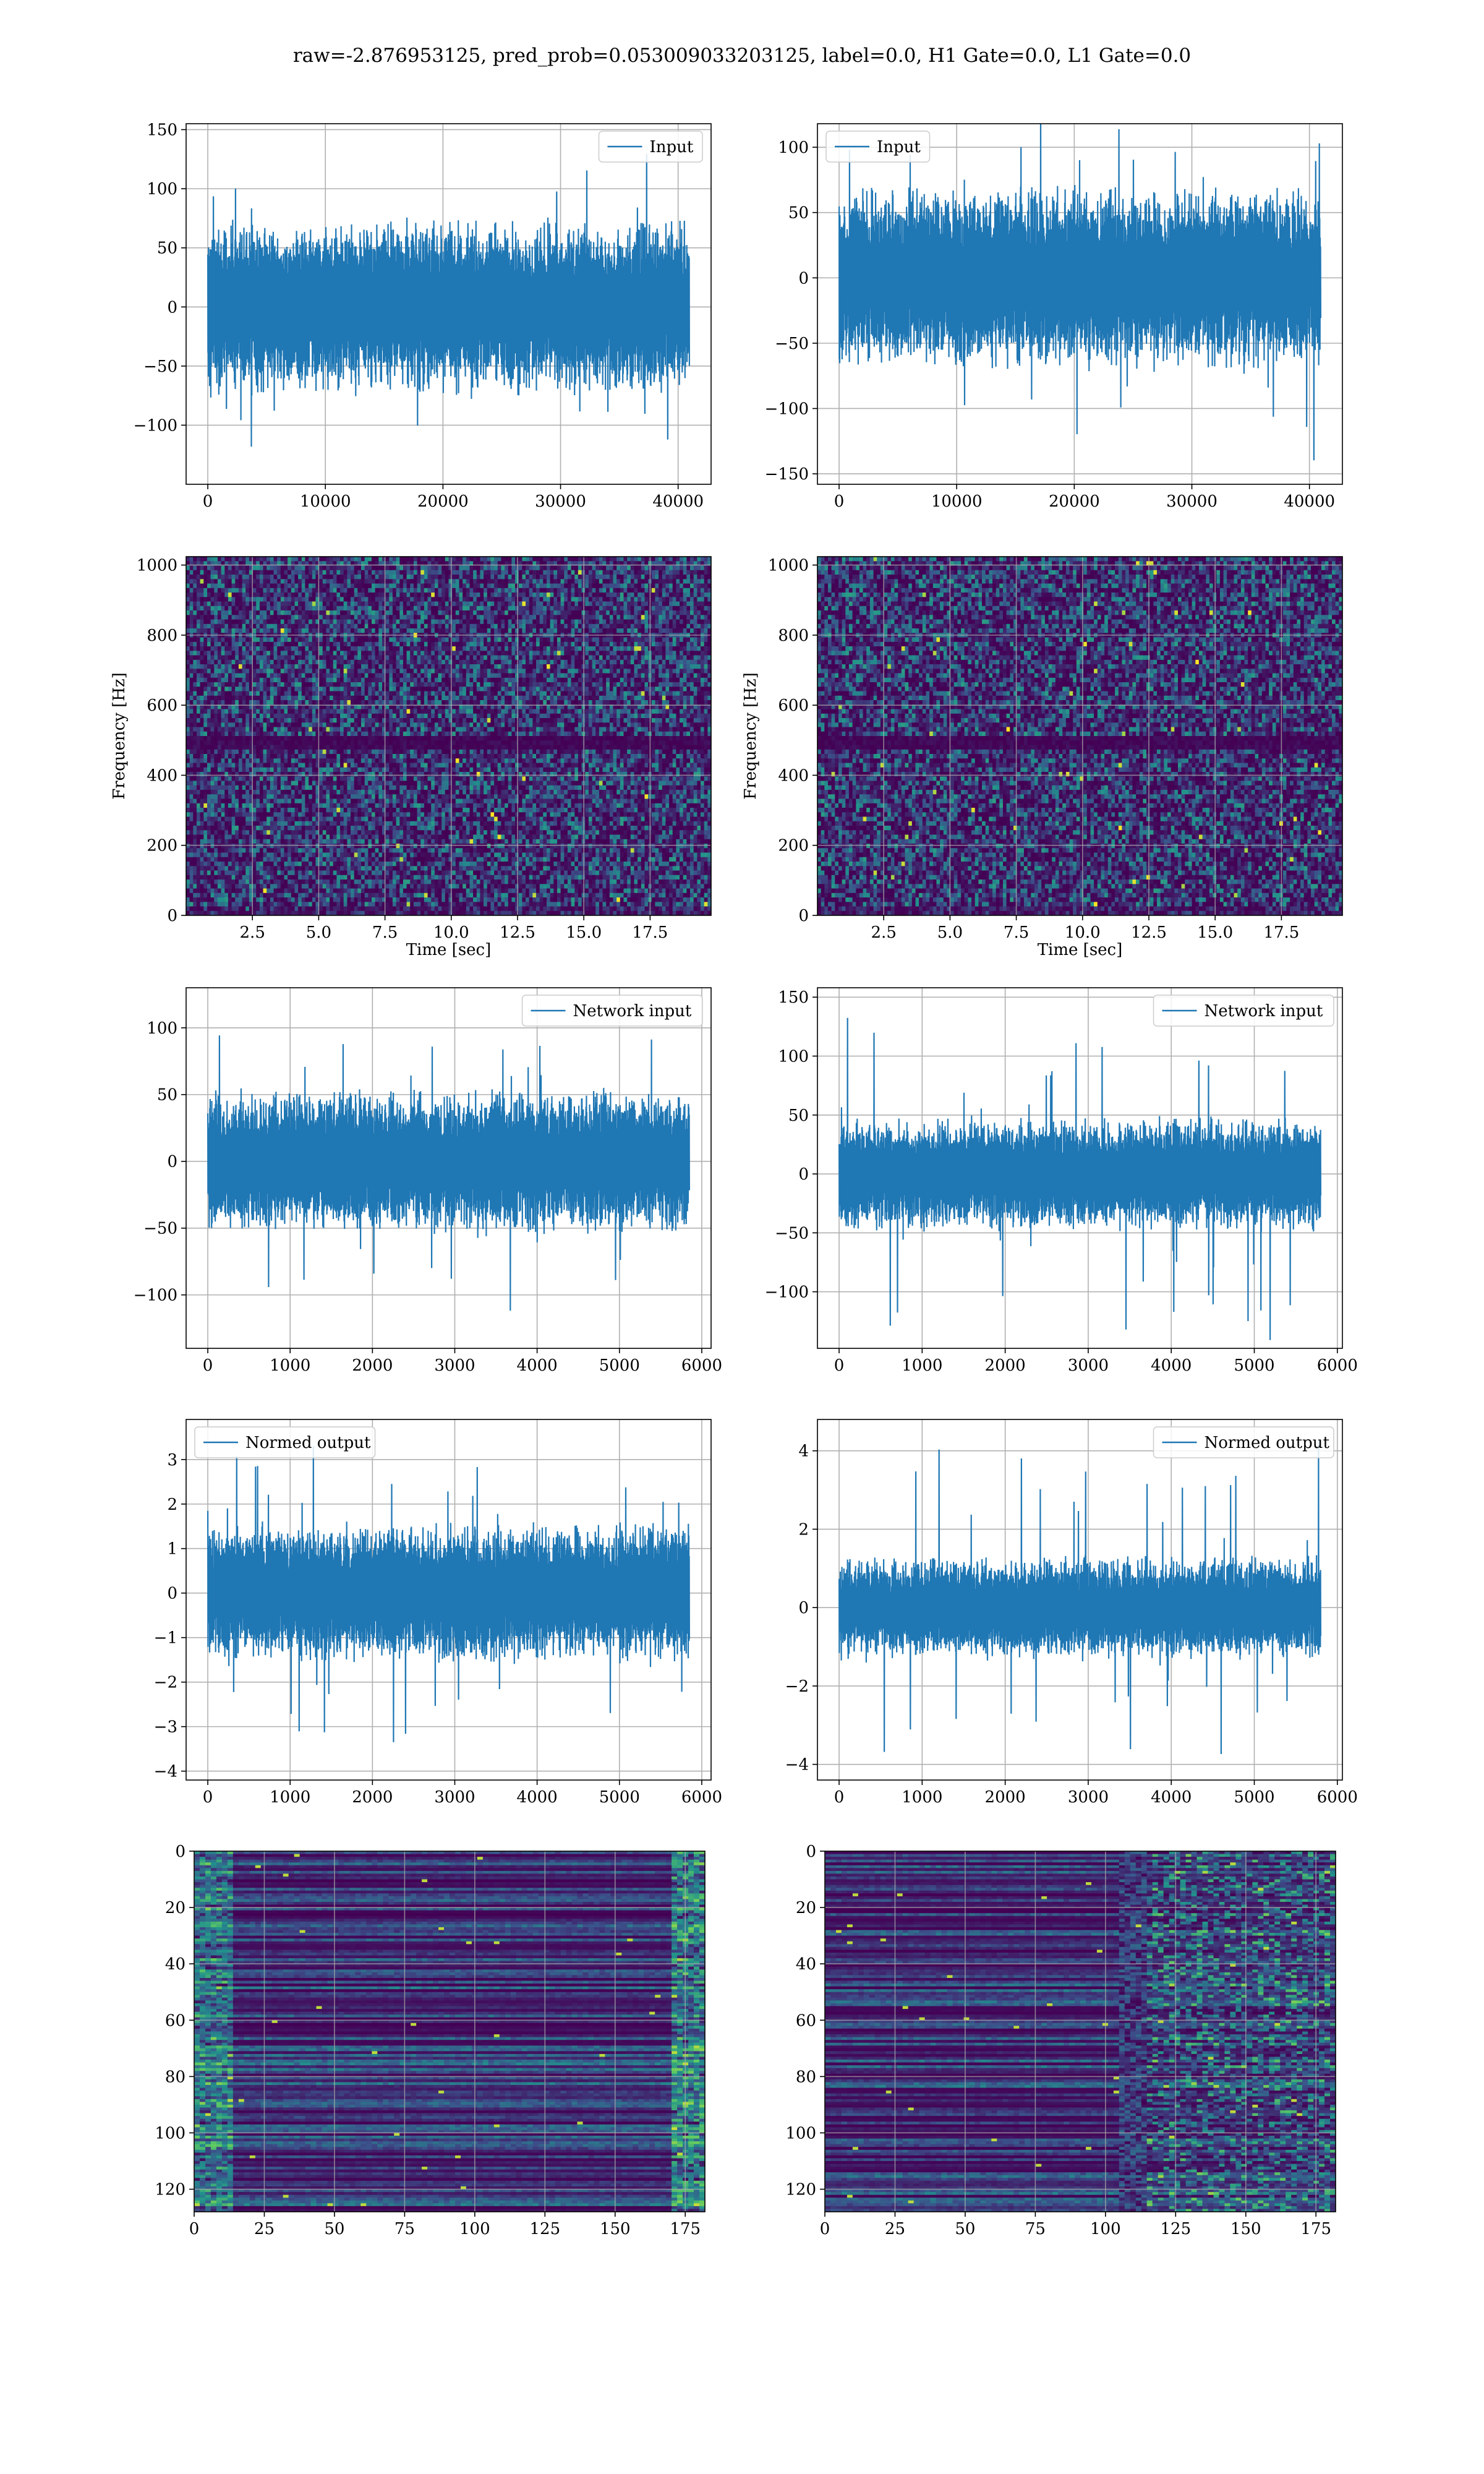 The image size is (1484, 2474). Describe the element at coordinates (560, 501) in the screenshot. I see `x-tick-label: 30000` at that location.